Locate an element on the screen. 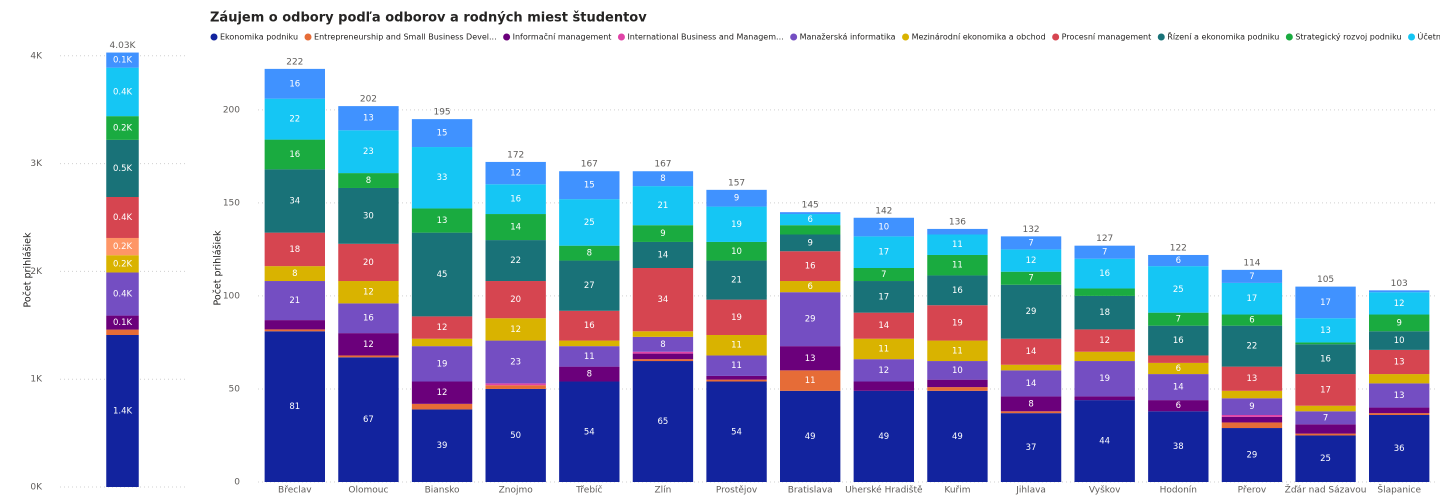 This screenshot has width=1440, height=495. data-label: 9 is located at coordinates (1398, 323).